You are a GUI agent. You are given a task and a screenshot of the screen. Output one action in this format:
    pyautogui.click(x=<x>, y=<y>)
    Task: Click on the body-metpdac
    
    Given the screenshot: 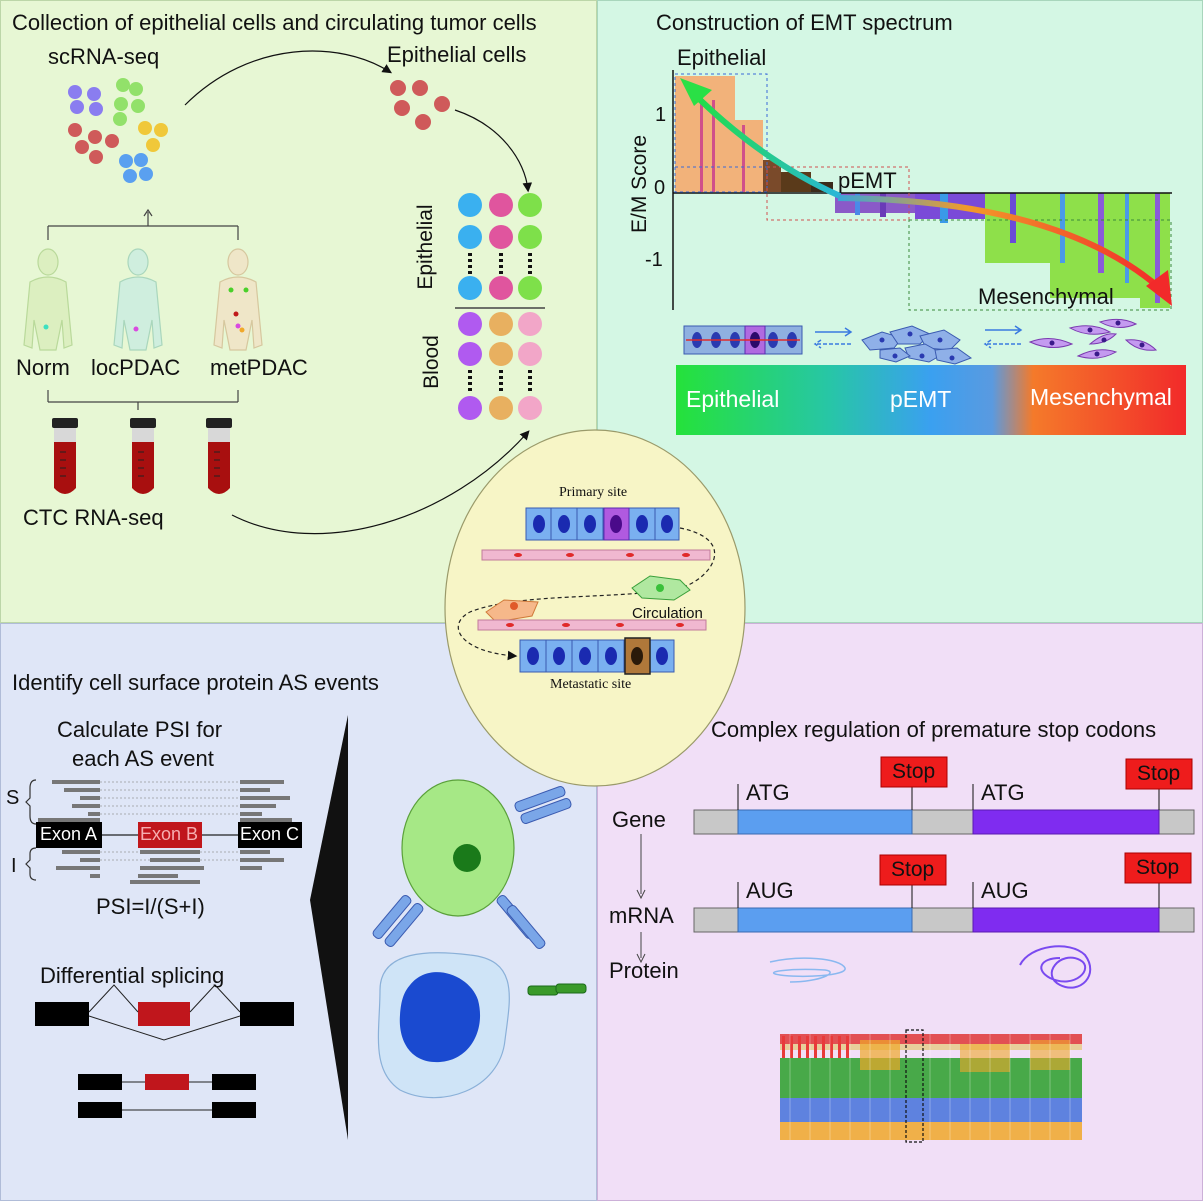 What is the action you would take?
    pyautogui.click(x=238, y=299)
    